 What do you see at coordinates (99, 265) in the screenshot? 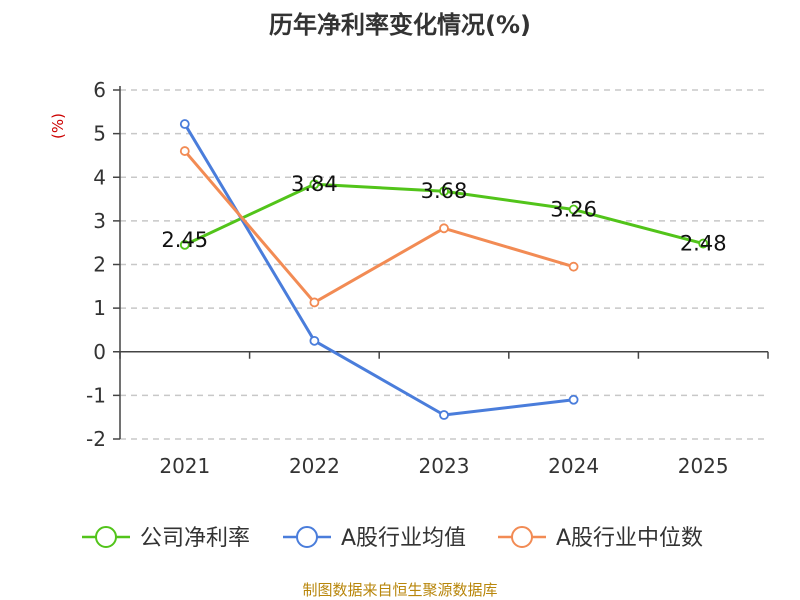
I see `y-tick-label: 2` at bounding box center [99, 265].